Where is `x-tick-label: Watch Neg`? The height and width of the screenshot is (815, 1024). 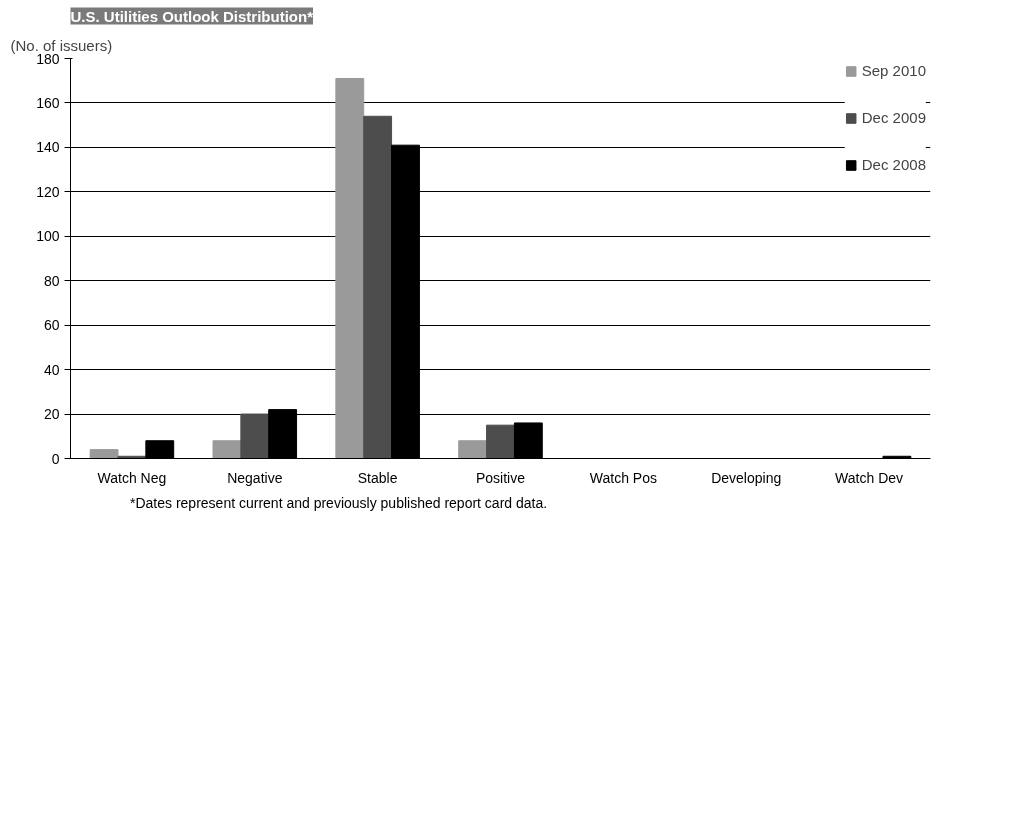 x-tick-label: Watch Neg is located at coordinates (132, 477).